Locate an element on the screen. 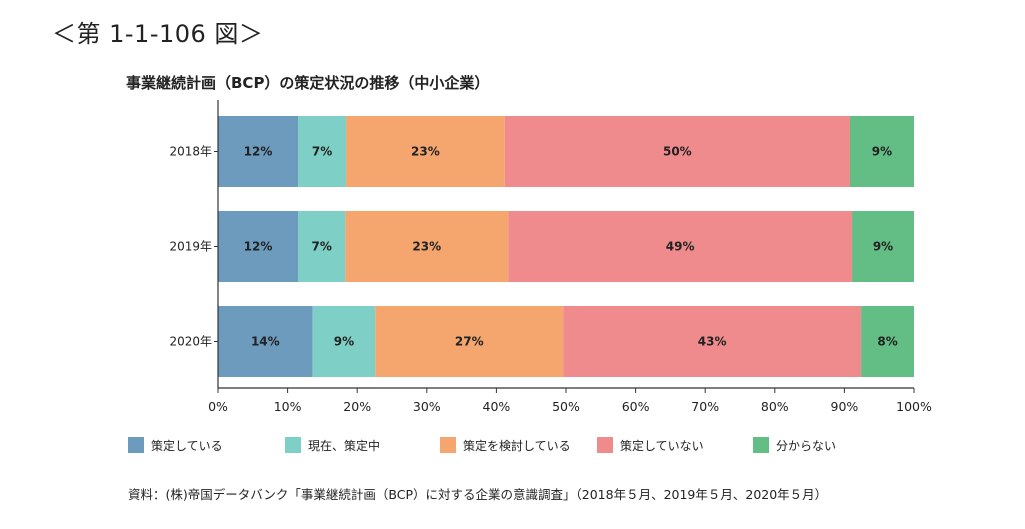  data-label: 14% is located at coordinates (265, 342).